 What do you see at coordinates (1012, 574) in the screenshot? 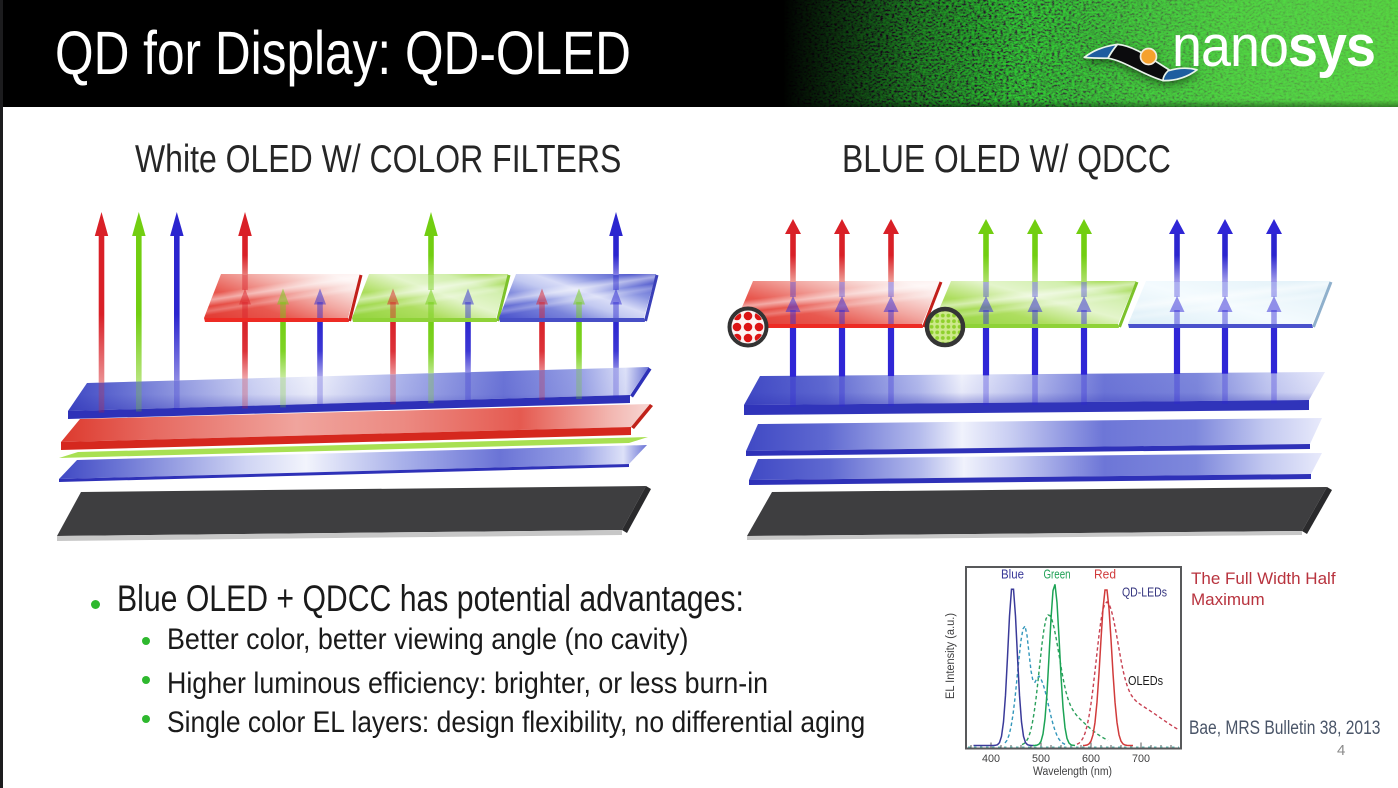
I see `svg-text: Blue` at bounding box center [1012, 574].